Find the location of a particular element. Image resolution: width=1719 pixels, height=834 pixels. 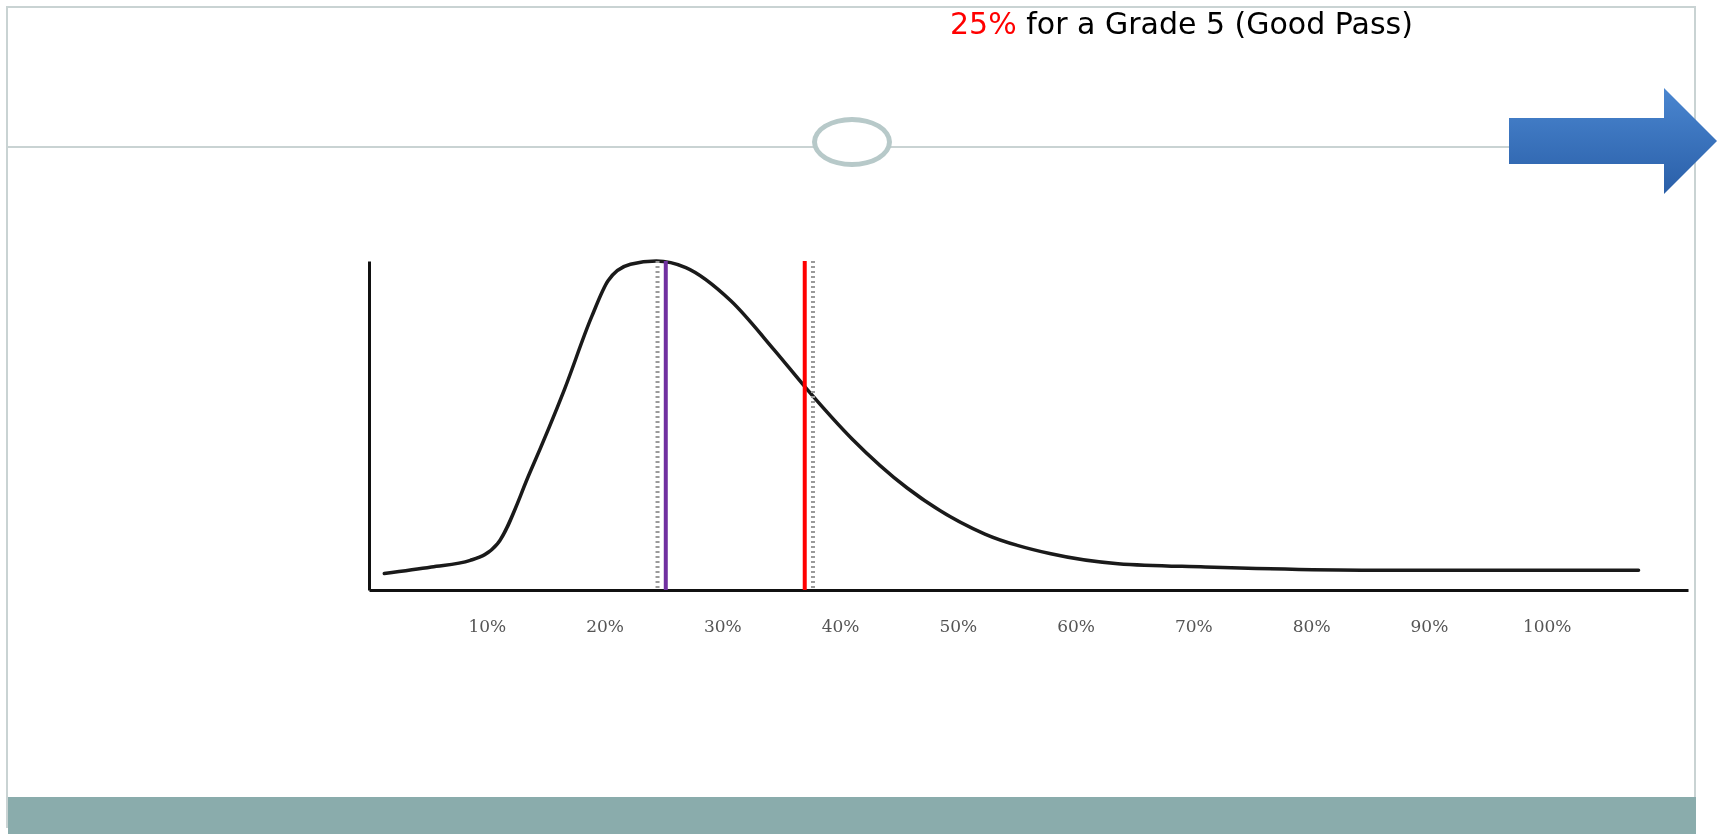

x-tick-label: 70% is located at coordinates (1193, 625).